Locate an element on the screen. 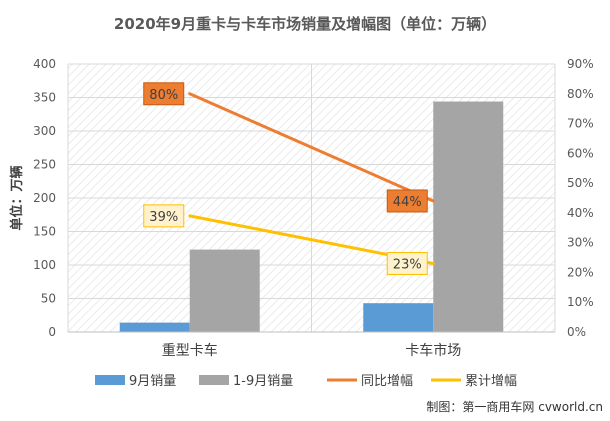 Image resolution: width=610 pixels, height=421 pixels. y-tick-label: 50 is located at coordinates (48, 299).